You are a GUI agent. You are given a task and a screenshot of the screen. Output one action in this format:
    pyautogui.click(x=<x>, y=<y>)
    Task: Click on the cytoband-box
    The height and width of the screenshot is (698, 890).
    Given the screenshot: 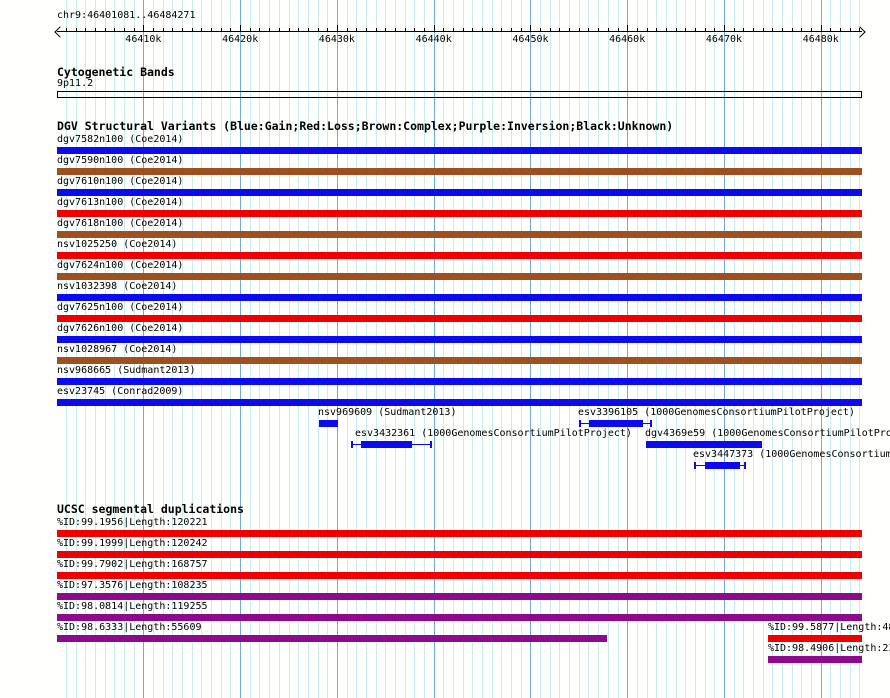 What is the action you would take?
    pyautogui.click(x=459, y=94)
    